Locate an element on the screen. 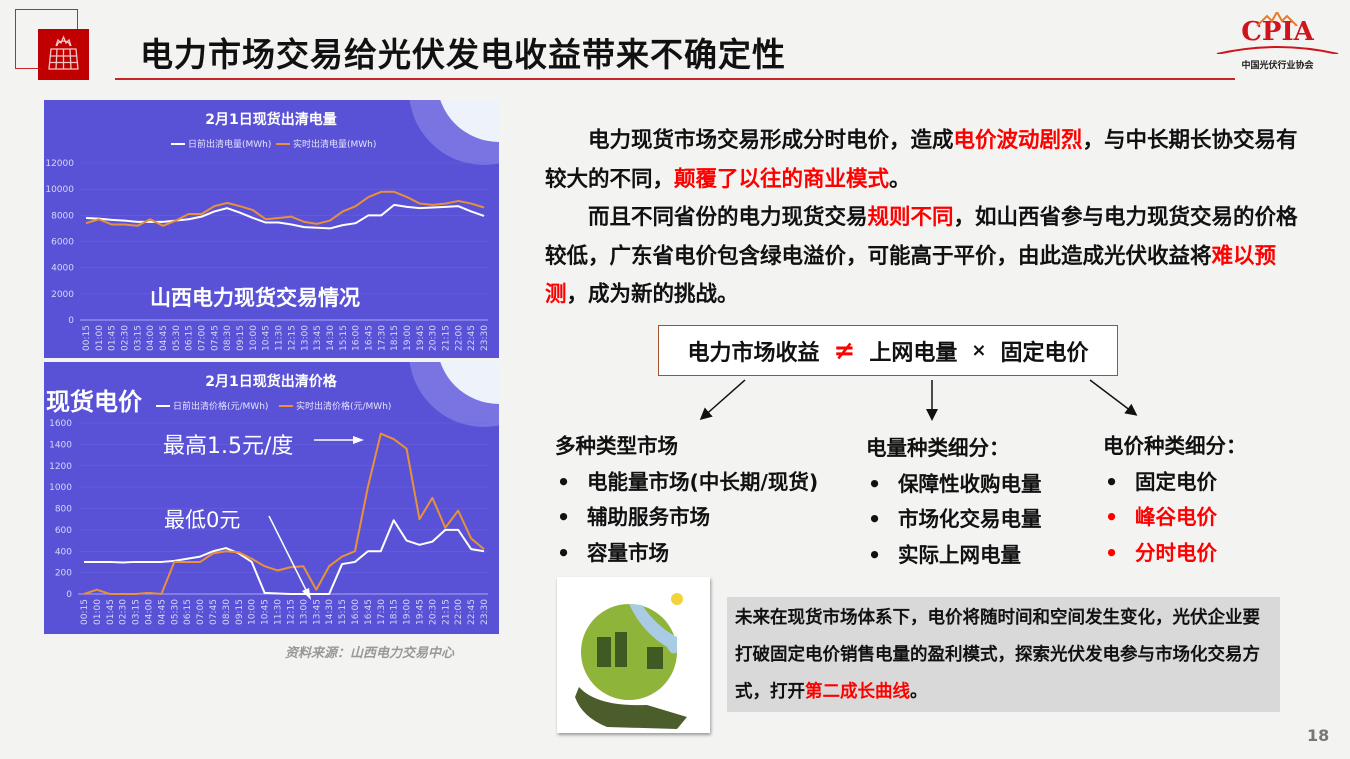 The width and height of the screenshot is (1350, 759). list-item: 固定电价 is located at coordinates (1175, 483).